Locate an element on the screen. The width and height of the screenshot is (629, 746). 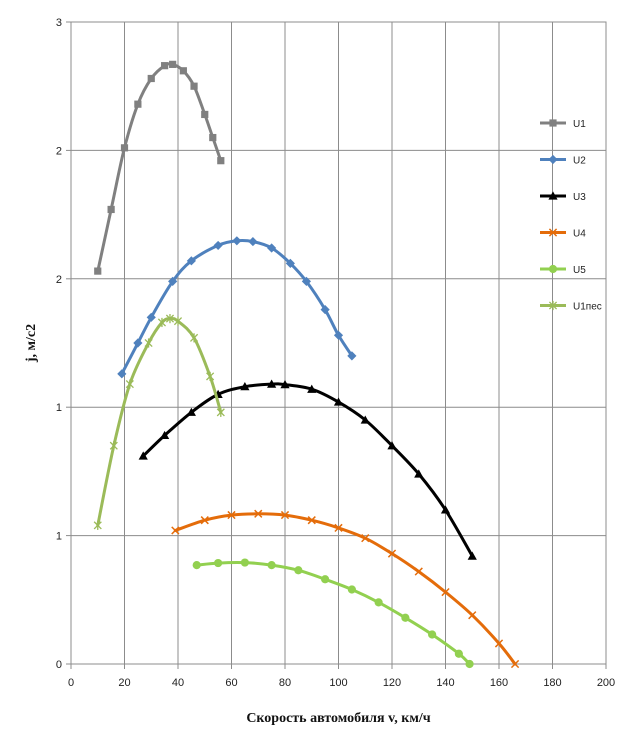
legend-label: U4 is located at coordinates (579, 234).